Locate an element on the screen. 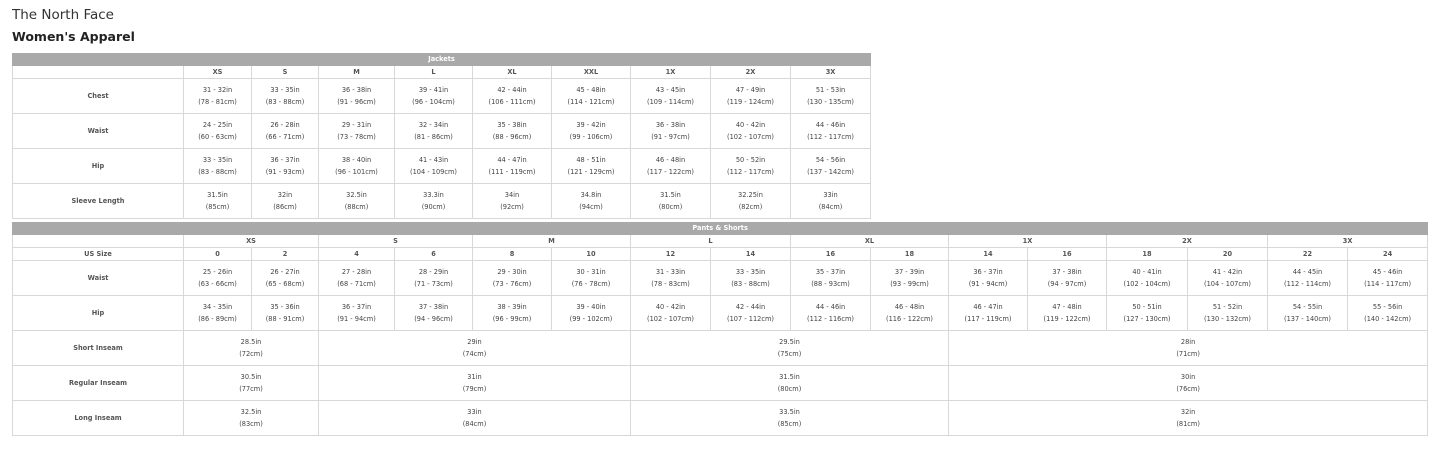 The height and width of the screenshot is (450, 1445). measurement-cell: 32.25in (82cm) is located at coordinates (750, 201).